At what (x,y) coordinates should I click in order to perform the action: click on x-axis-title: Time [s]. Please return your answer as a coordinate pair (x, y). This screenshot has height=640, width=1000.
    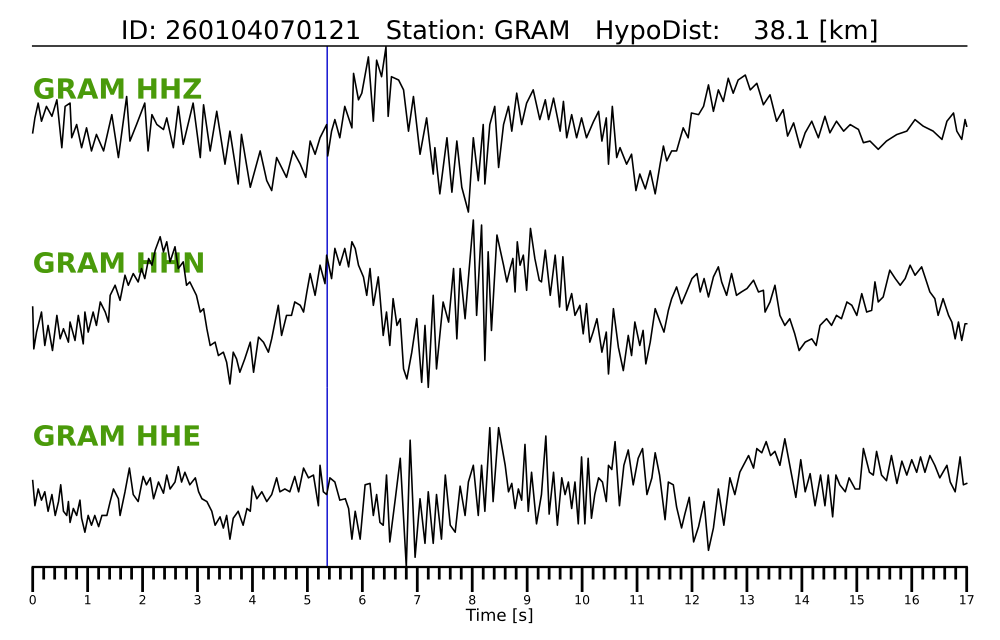
    Looking at the image, I should click on (499, 616).